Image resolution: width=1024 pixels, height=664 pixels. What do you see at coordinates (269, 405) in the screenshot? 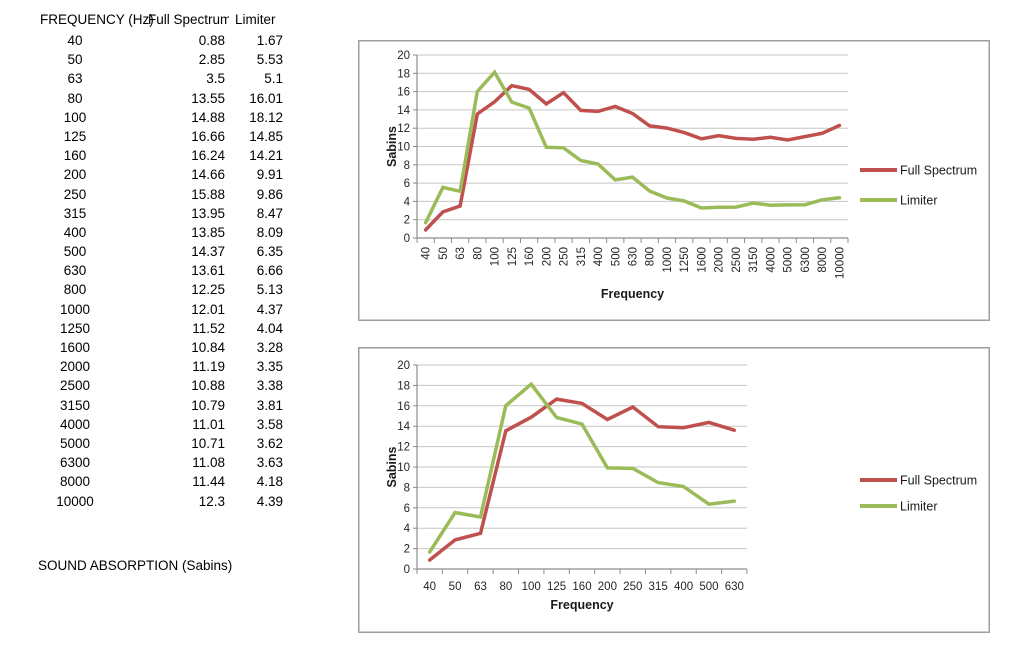
I see `cell-limiter: 3.81` at bounding box center [269, 405].